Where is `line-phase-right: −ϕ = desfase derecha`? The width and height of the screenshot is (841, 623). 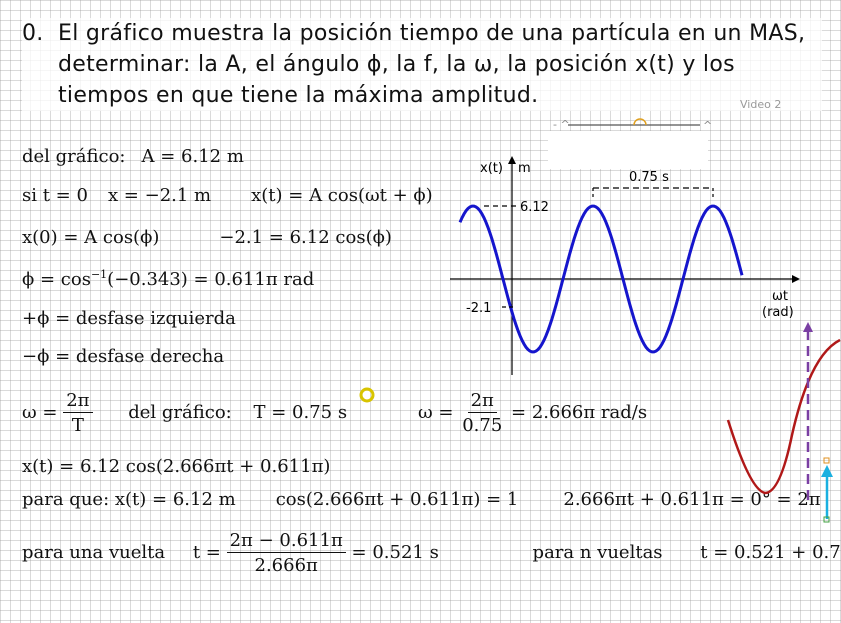 line-phase-right: −ϕ = desfase derecha is located at coordinates (123, 356).